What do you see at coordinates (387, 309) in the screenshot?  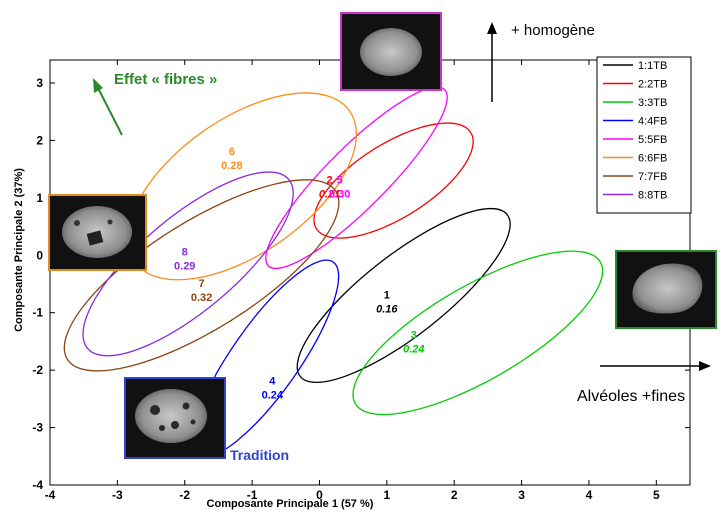 I see `series-1-value: 0.16` at bounding box center [387, 309].